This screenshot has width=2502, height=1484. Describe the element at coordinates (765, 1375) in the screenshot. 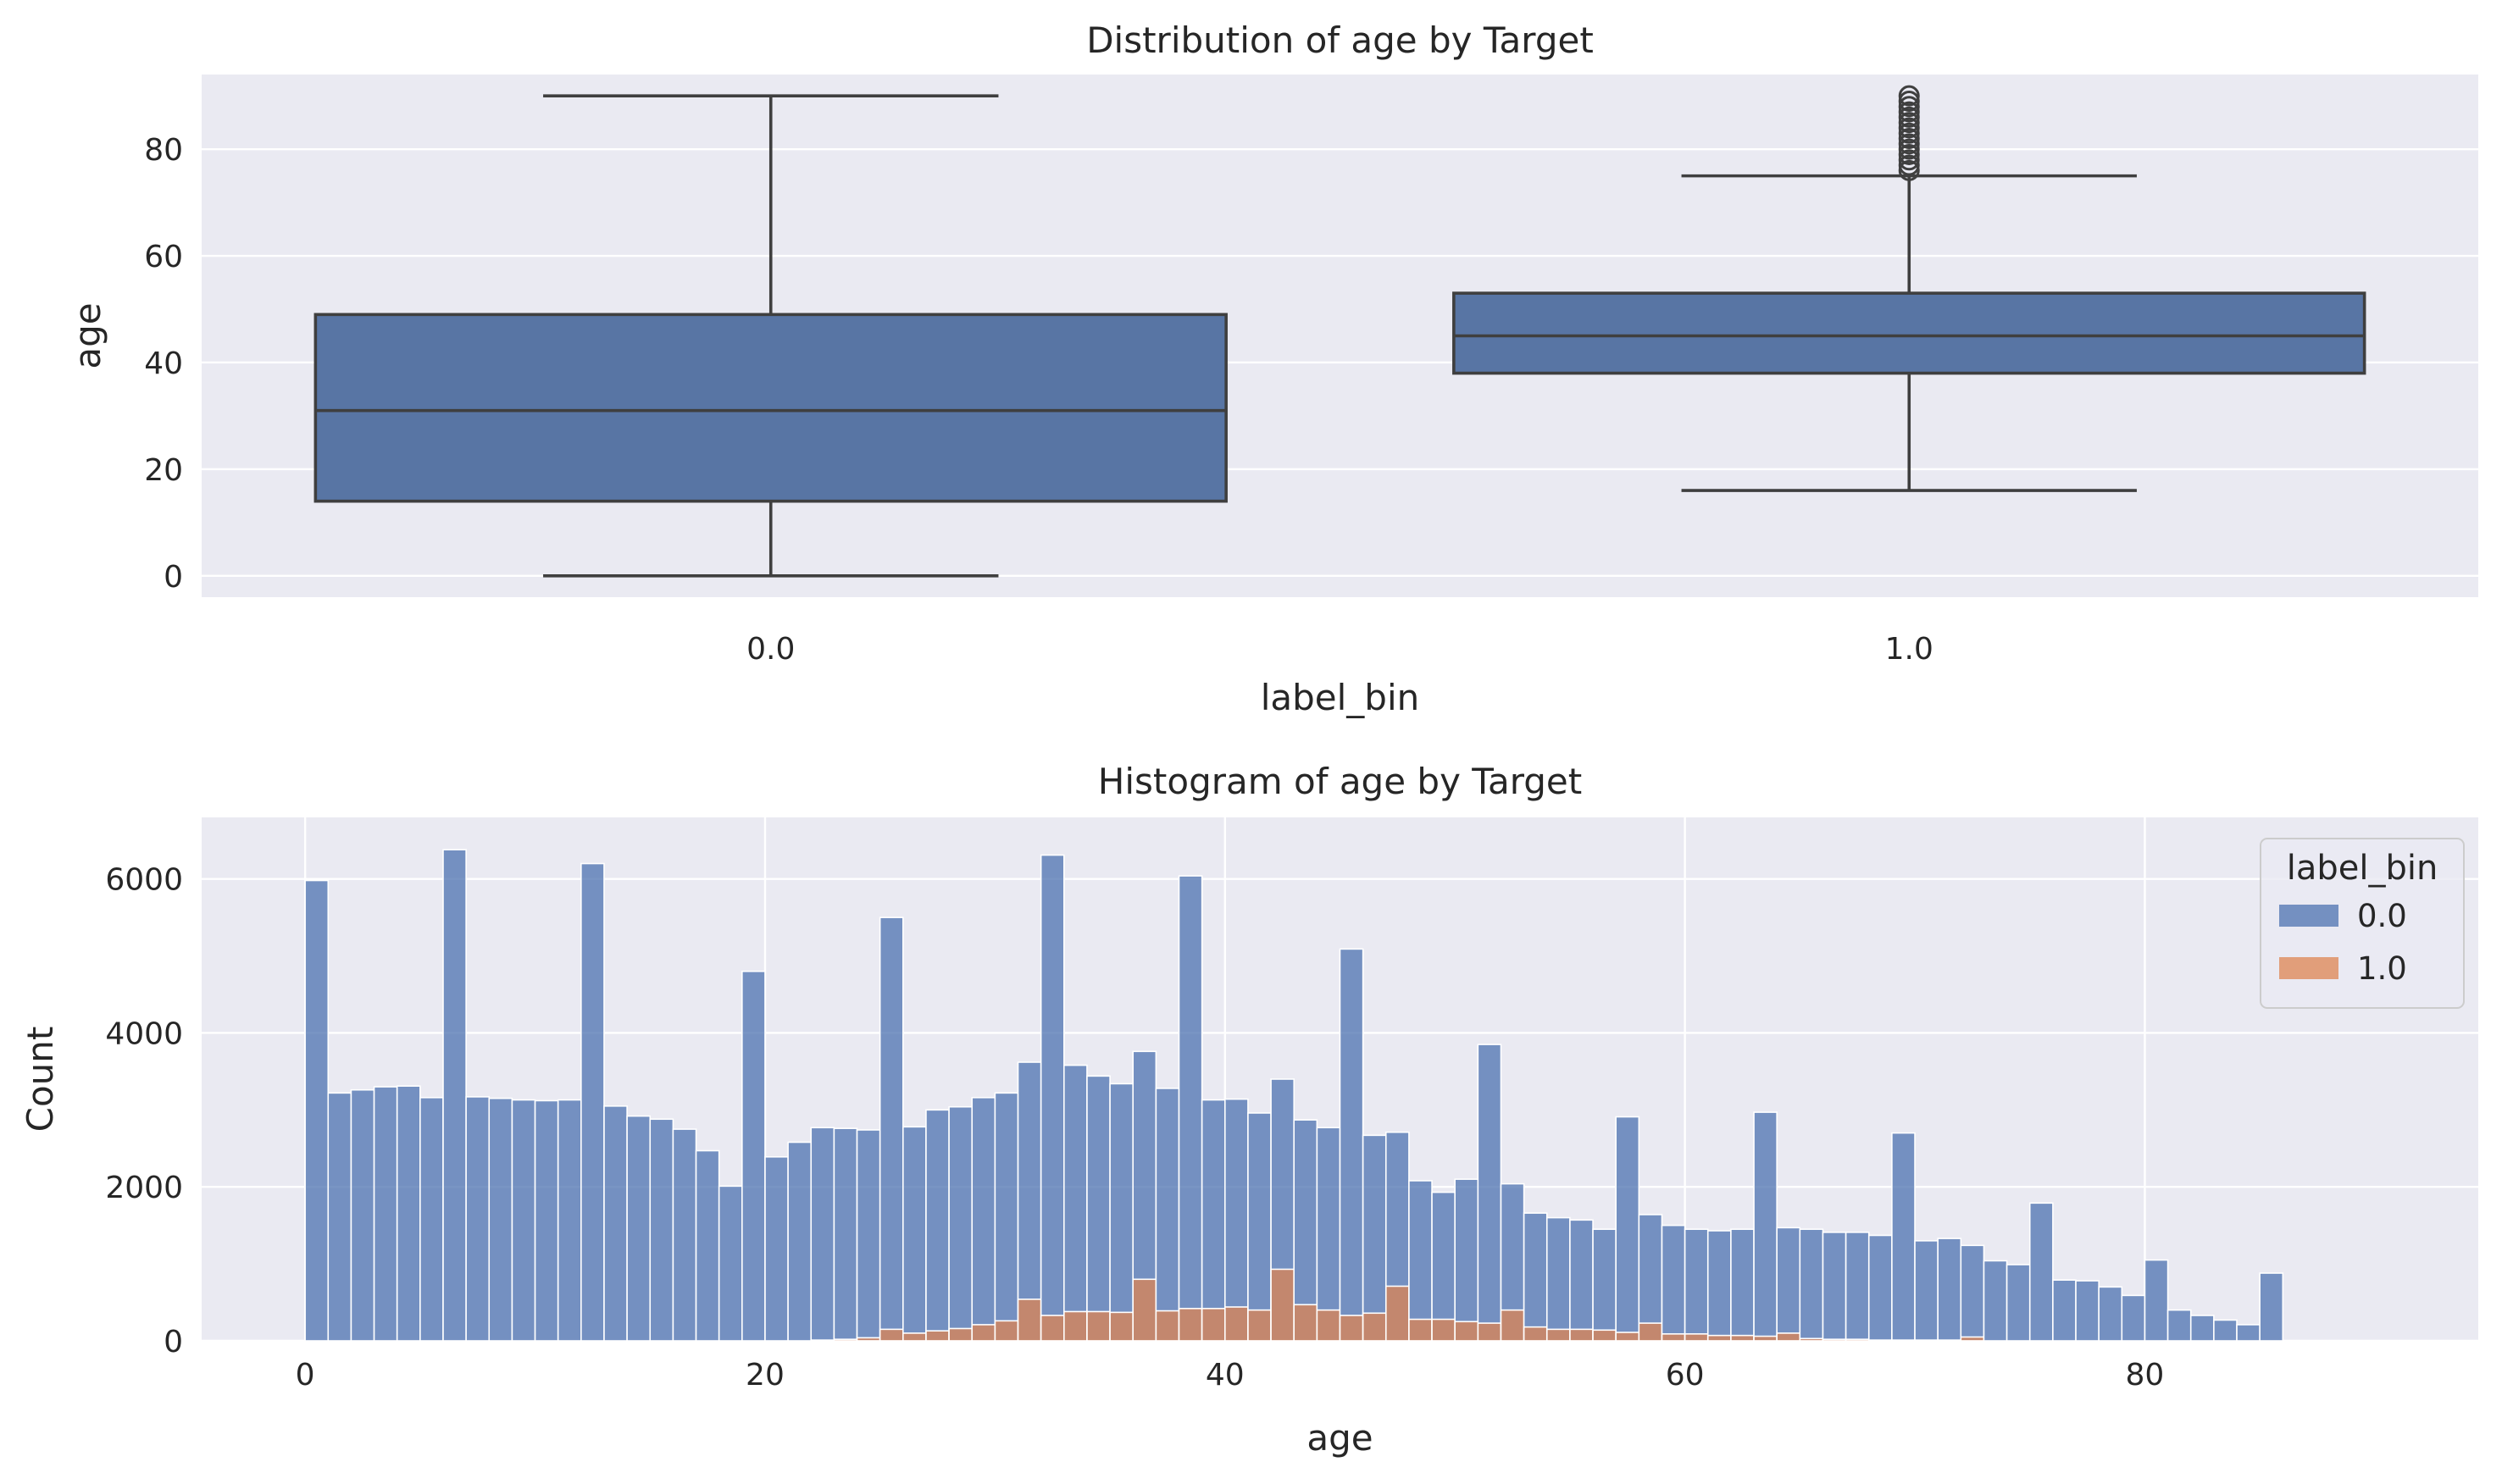

I see `histogram-x-tick-label: 20` at that location.